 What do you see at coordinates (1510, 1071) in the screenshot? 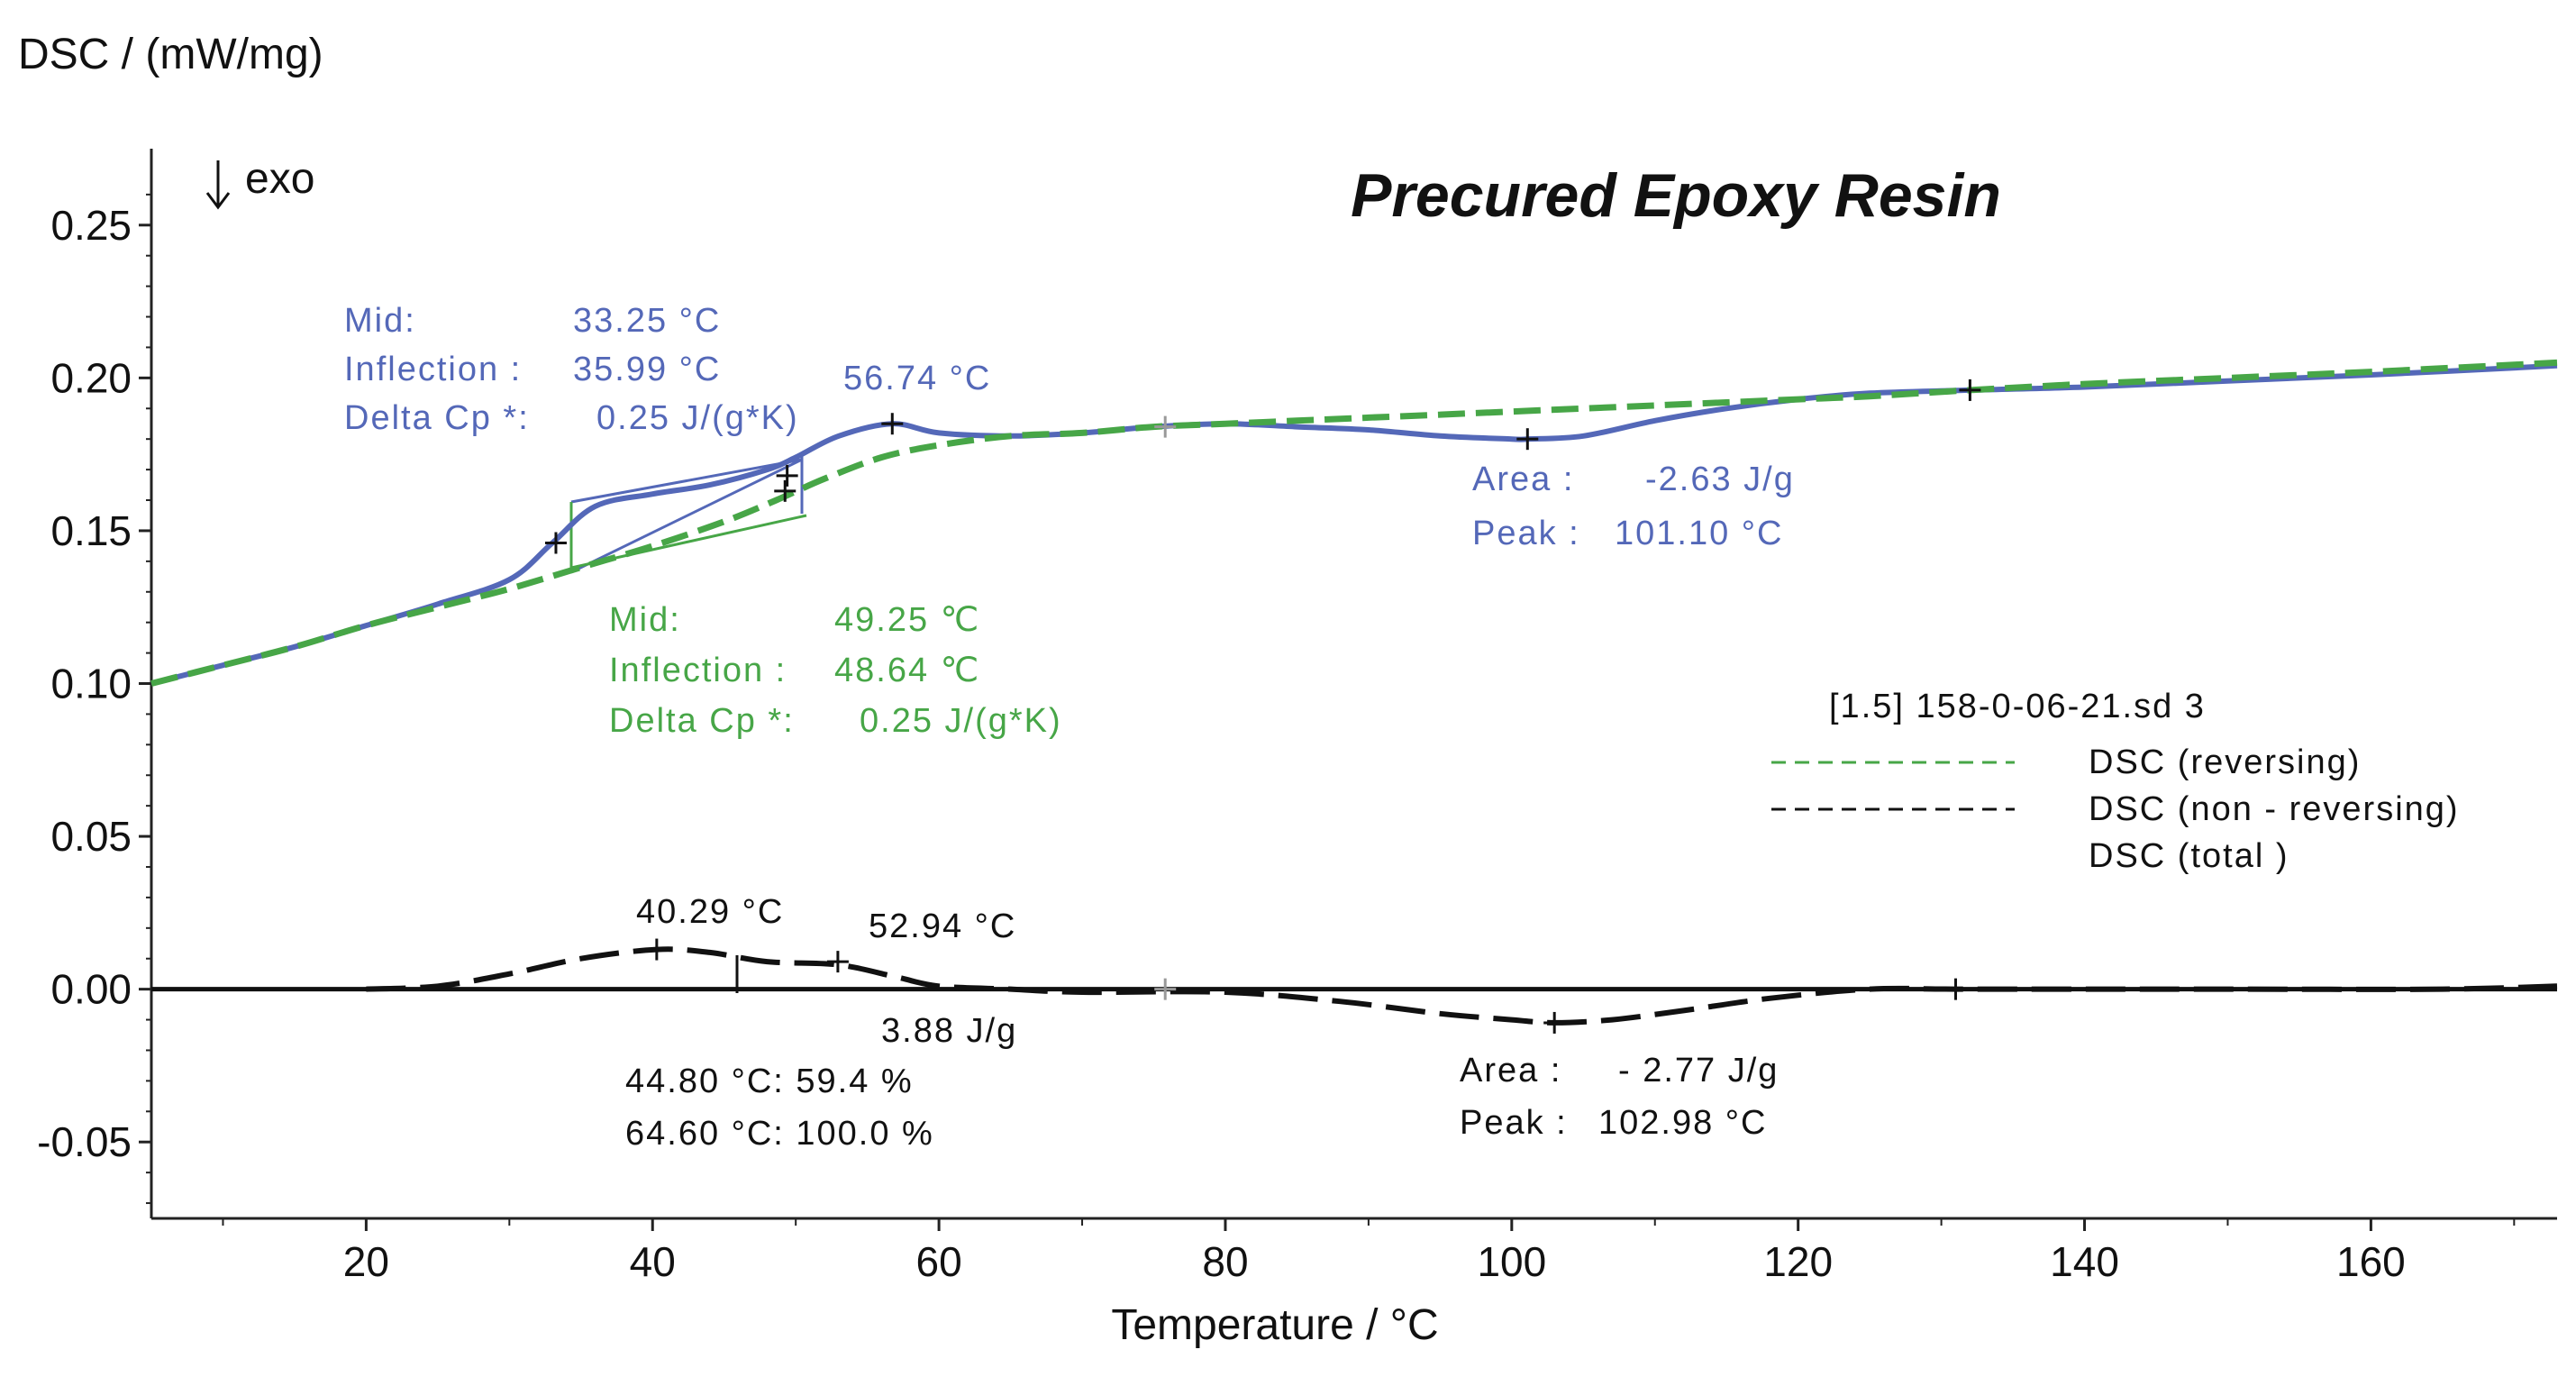
I see `nonrev-area-label: Area :` at bounding box center [1510, 1071].